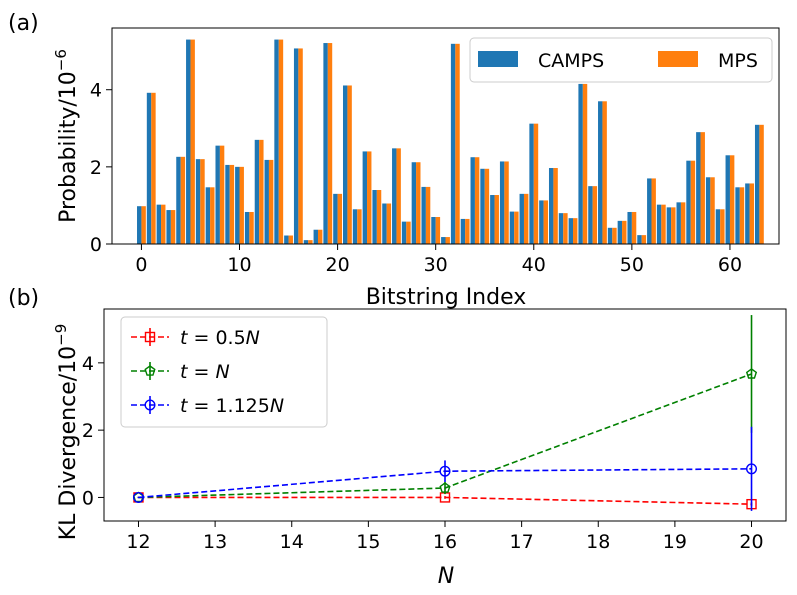  What do you see at coordinates (195, 338) in the screenshot?
I see `legend-b-entry-t-0.5n: t = 0.5N` at bounding box center [195, 338].